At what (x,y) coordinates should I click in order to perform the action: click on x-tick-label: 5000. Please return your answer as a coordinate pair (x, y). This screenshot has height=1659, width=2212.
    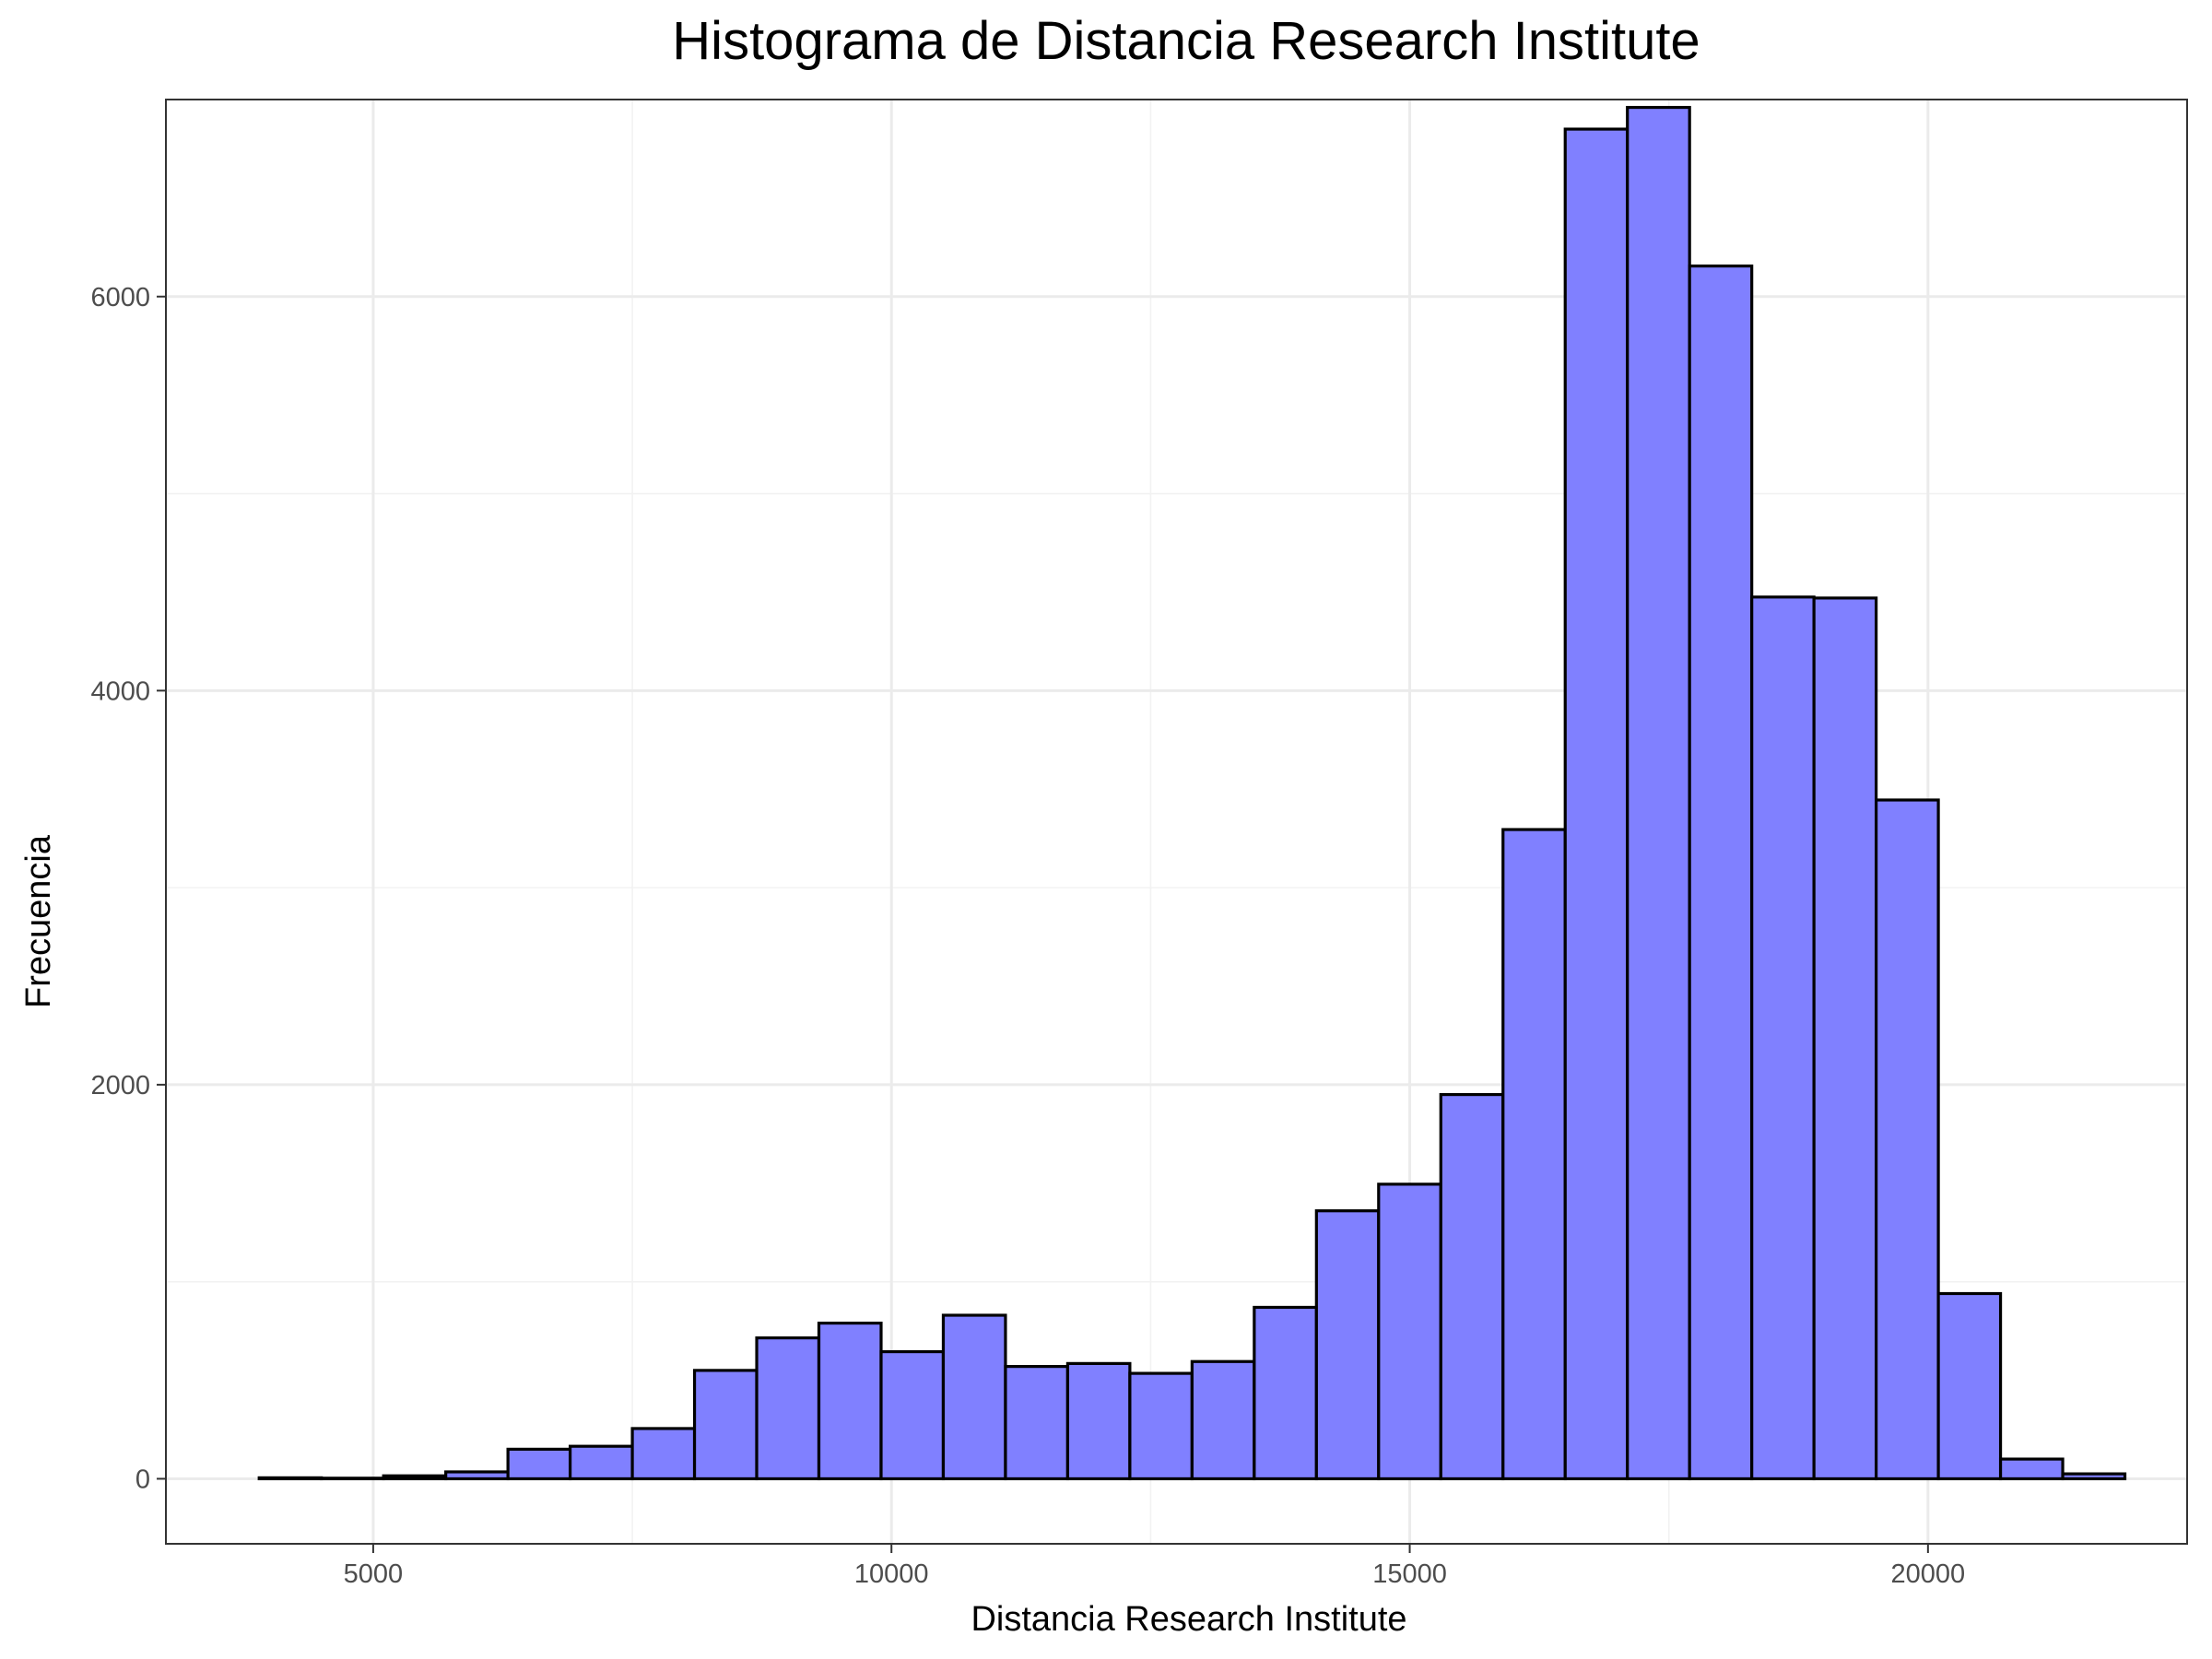
    Looking at the image, I should click on (374, 1574).